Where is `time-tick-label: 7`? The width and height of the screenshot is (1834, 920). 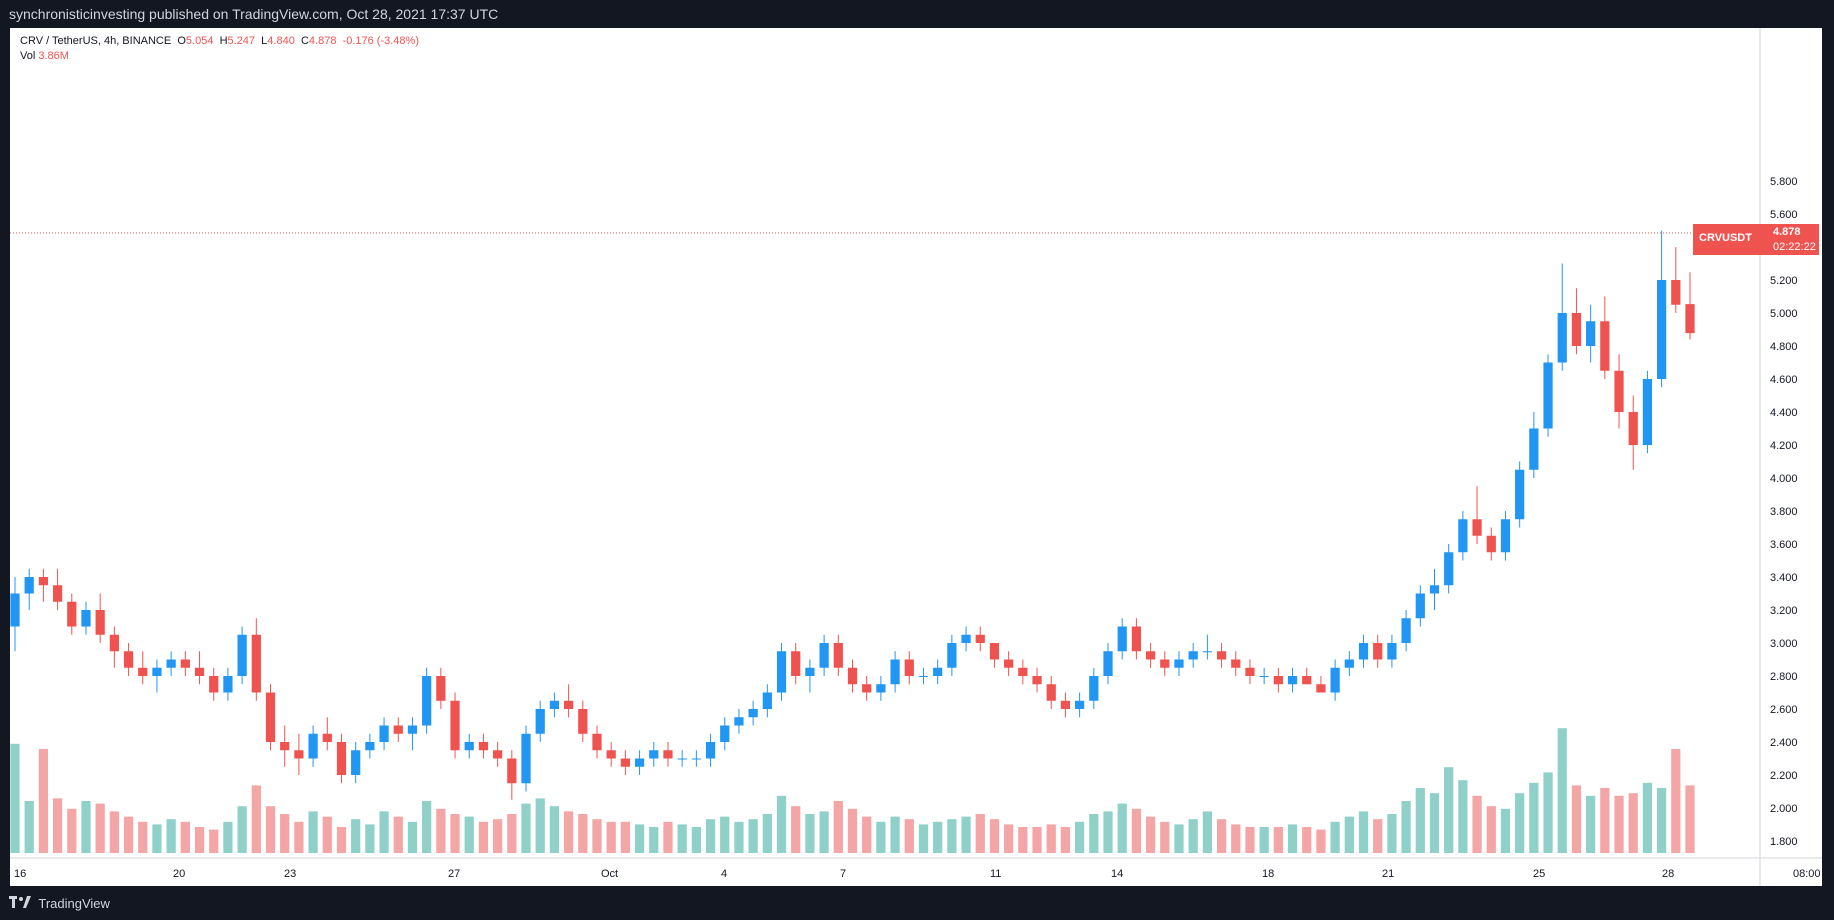
time-tick-label: 7 is located at coordinates (843, 874).